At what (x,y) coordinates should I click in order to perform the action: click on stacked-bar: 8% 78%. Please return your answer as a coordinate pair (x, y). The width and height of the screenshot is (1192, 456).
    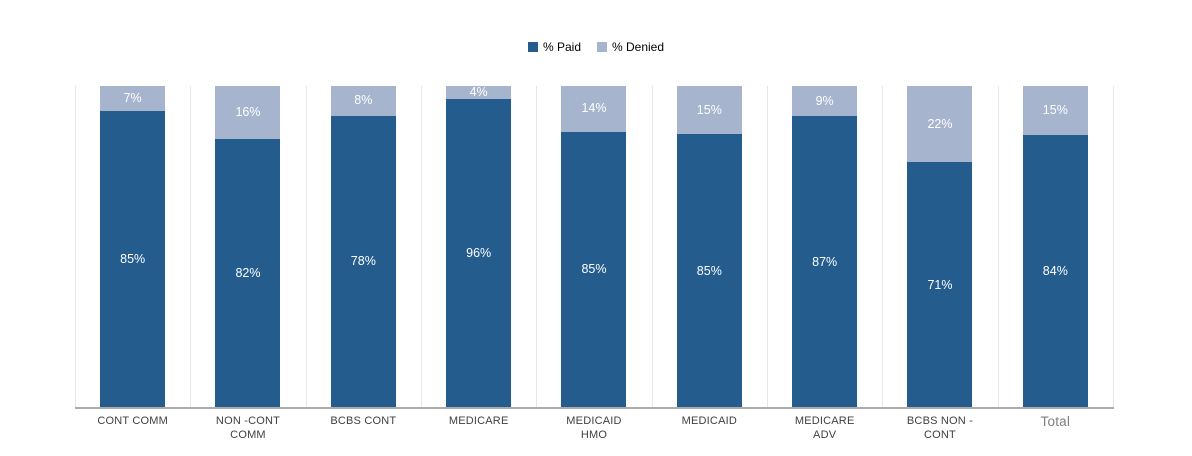
    Looking at the image, I should click on (363, 247).